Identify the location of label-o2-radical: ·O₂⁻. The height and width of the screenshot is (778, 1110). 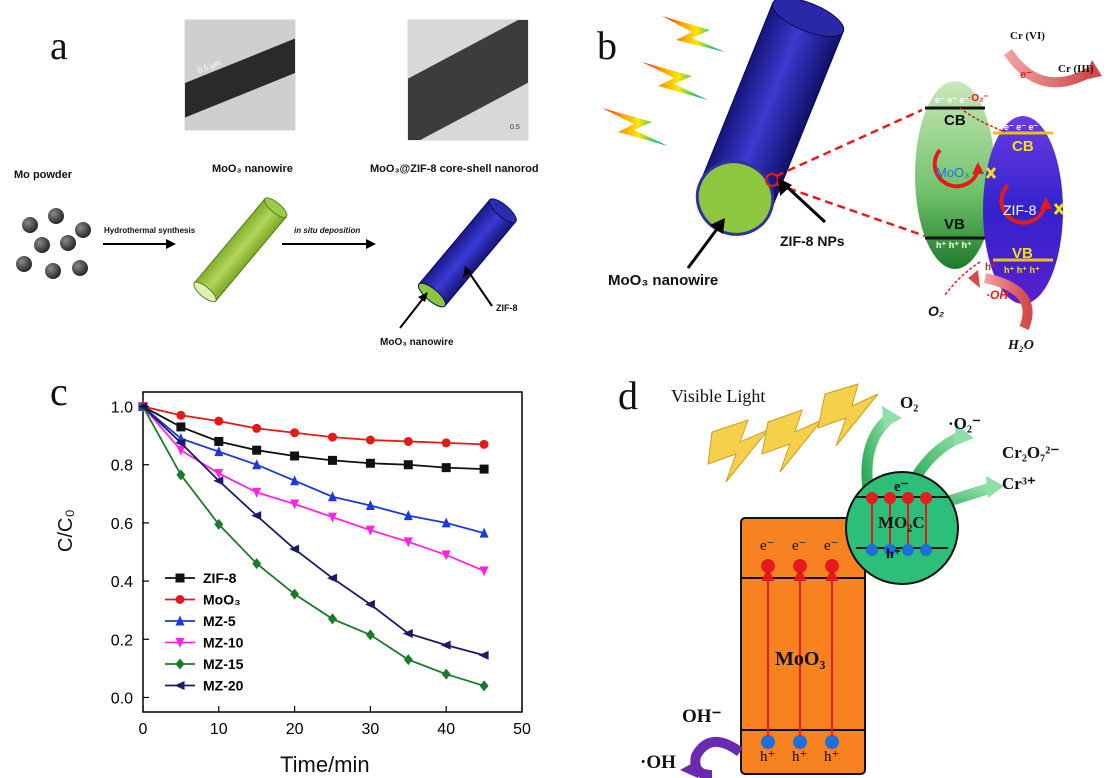
(978, 98).